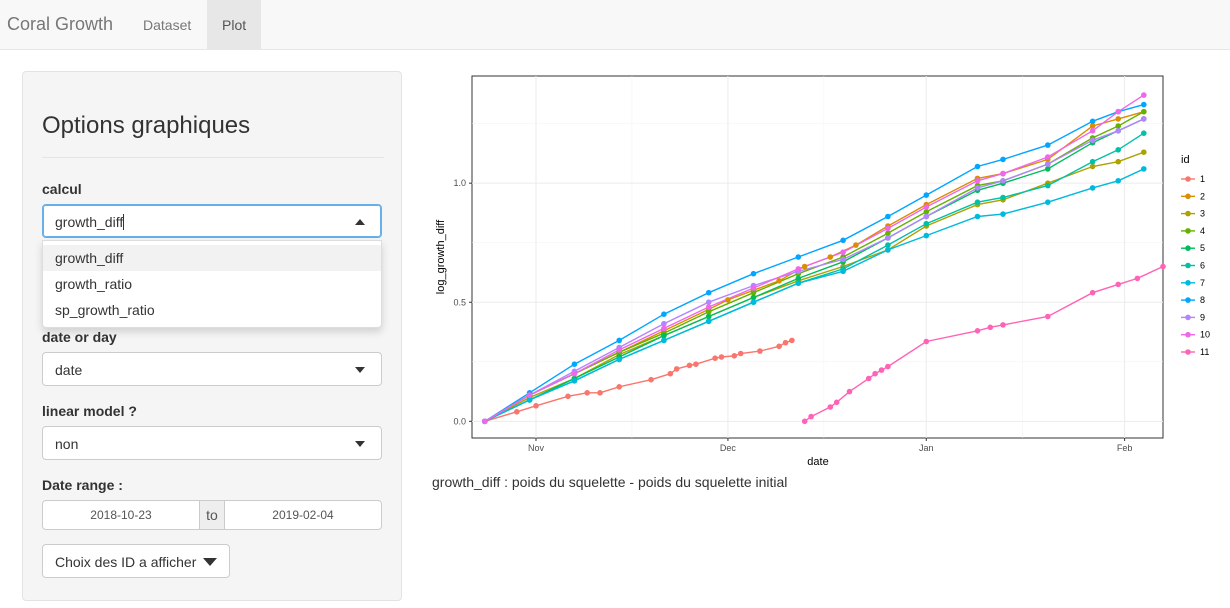  What do you see at coordinates (90, 222) in the screenshot?
I see `calcul-value: growth_diff` at bounding box center [90, 222].